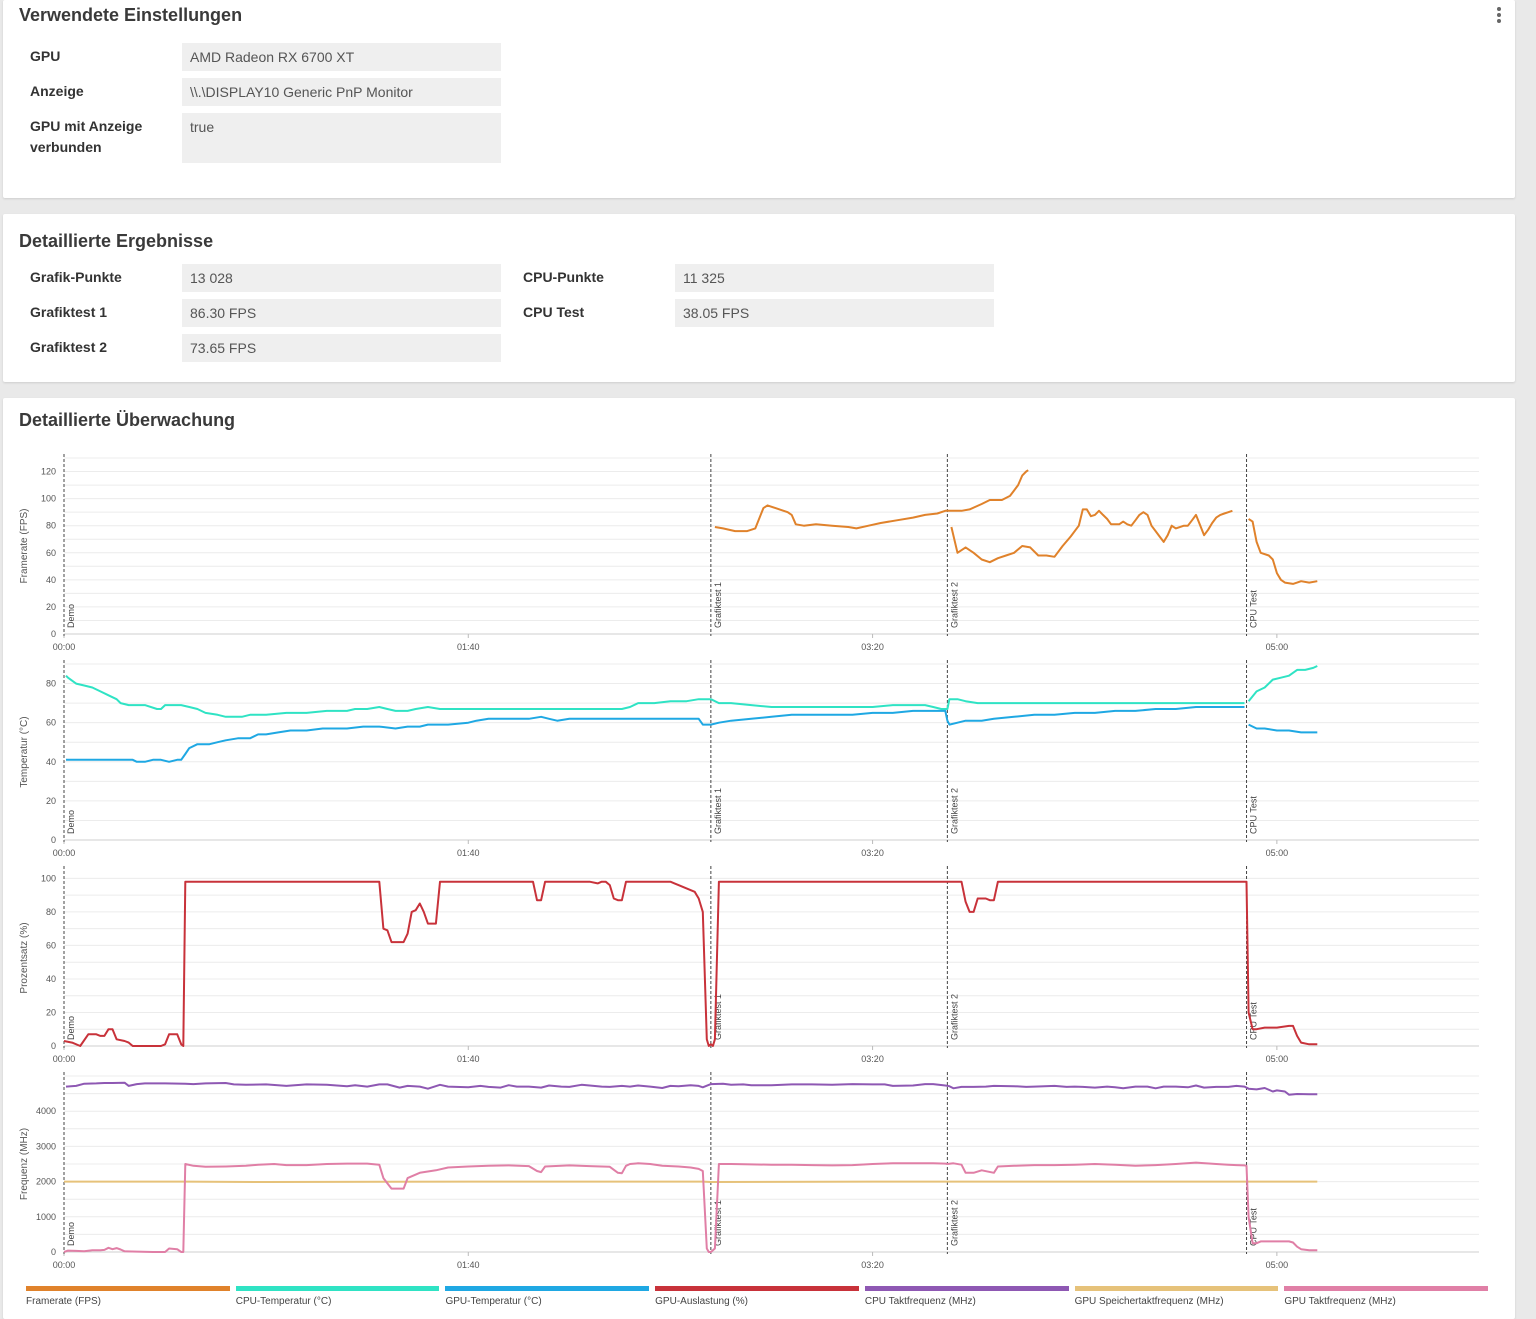  What do you see at coordinates (69, 347) in the screenshot?
I see `results-label-graphics-test-2: Grafiktest 2` at bounding box center [69, 347].